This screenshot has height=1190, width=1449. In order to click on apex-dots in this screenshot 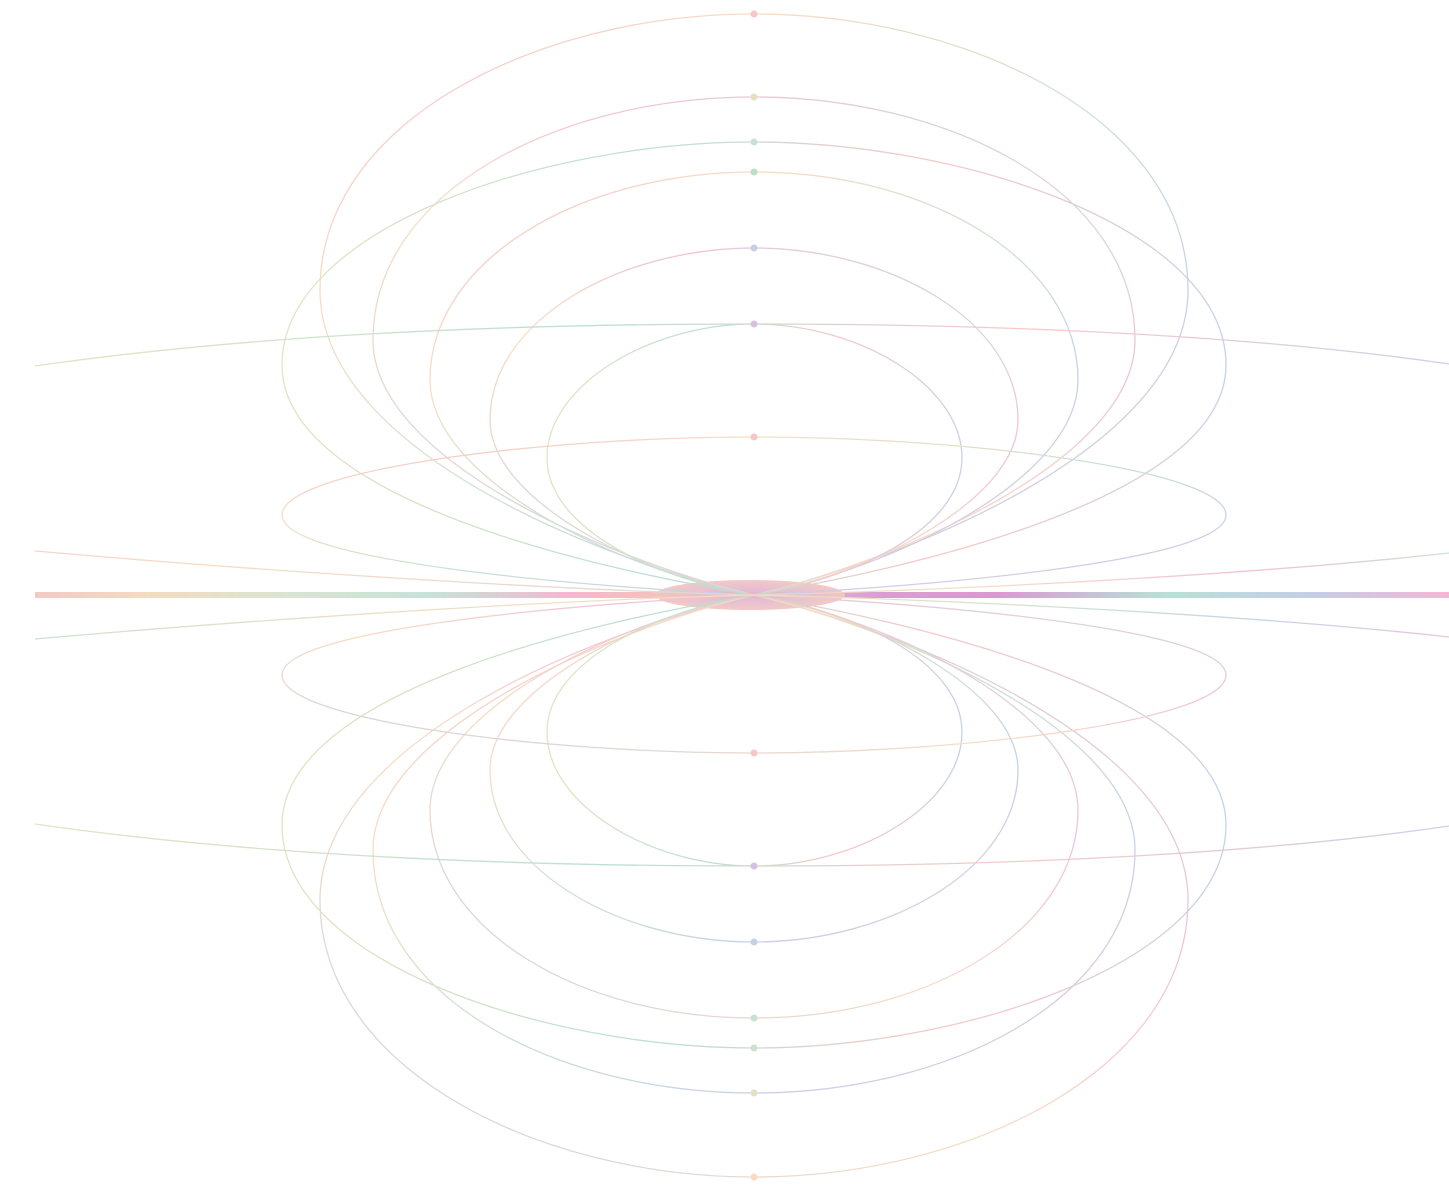, I will do `click(754, 595)`.